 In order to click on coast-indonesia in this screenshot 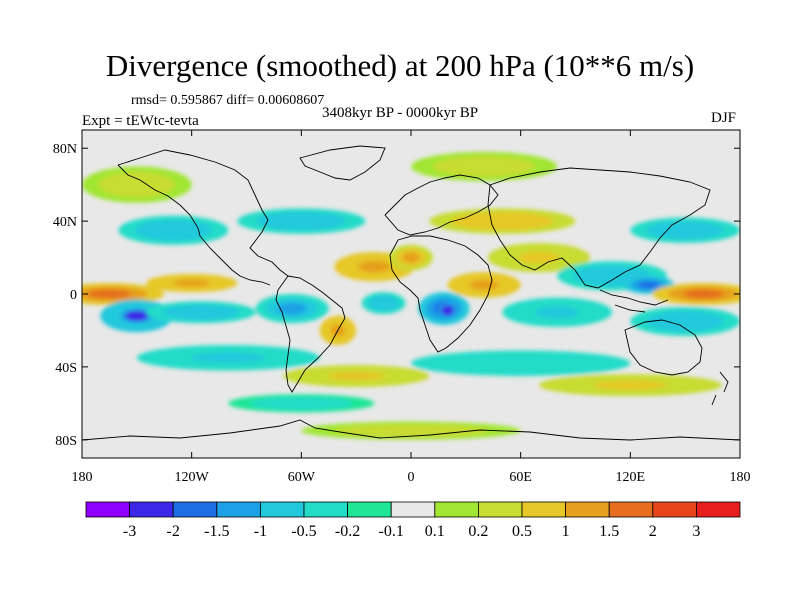, I will do `click(634, 301)`.